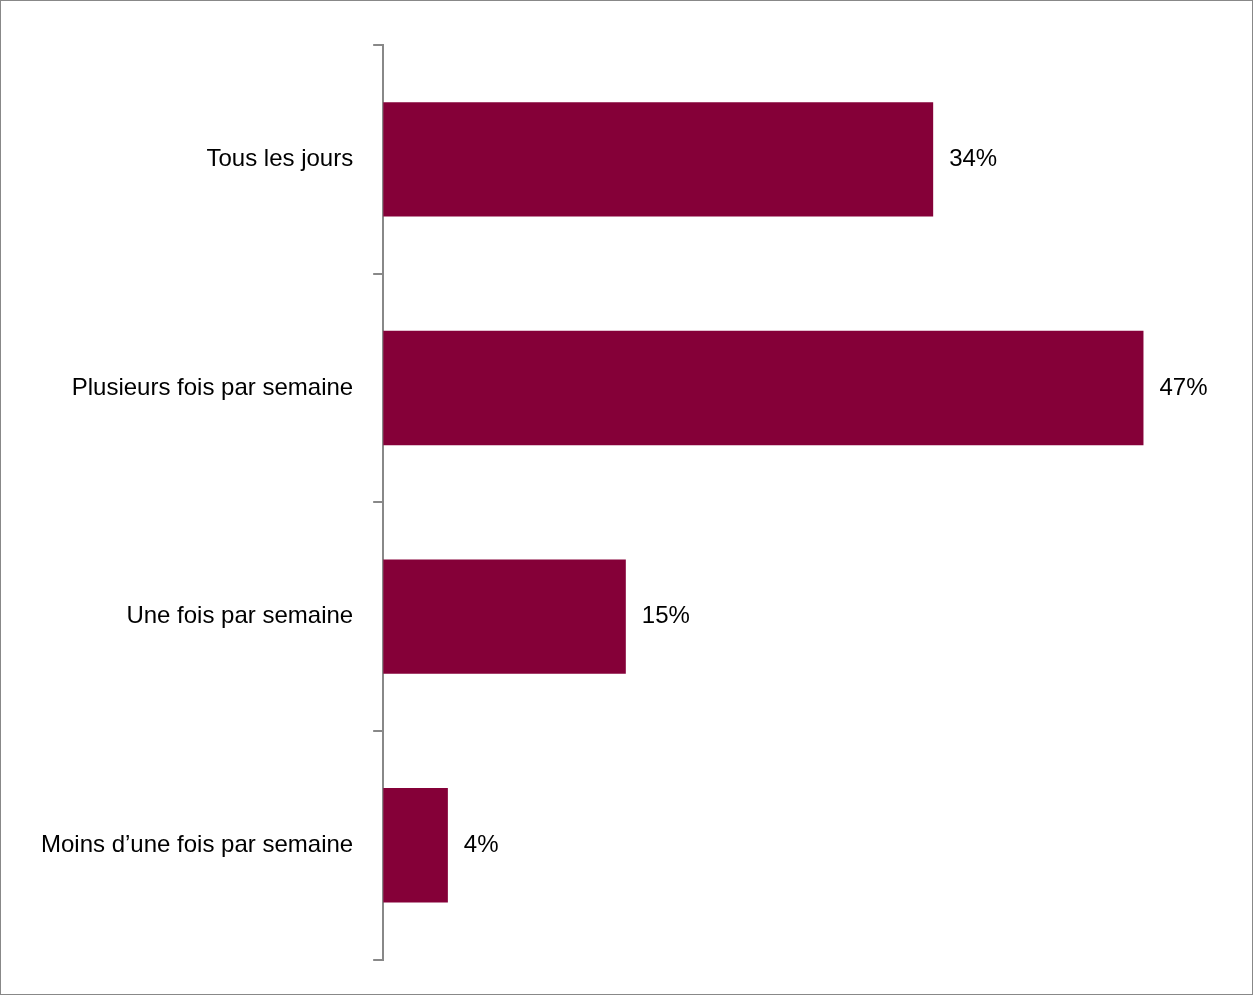 The width and height of the screenshot is (1253, 995). Describe the element at coordinates (1183, 386) in the screenshot. I see `data-label: 47%` at that location.